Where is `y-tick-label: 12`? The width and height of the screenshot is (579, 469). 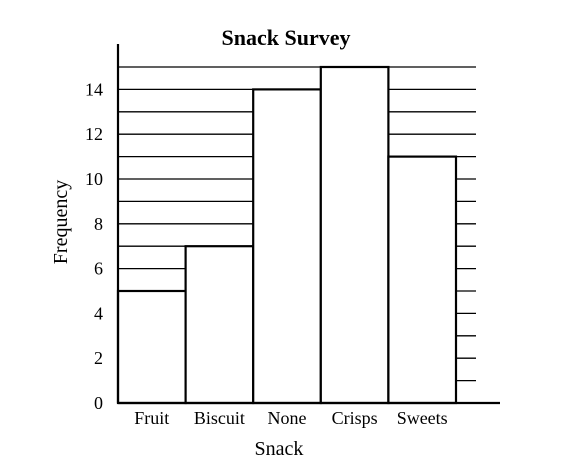
y-tick-label: 12 is located at coordinates (94, 134).